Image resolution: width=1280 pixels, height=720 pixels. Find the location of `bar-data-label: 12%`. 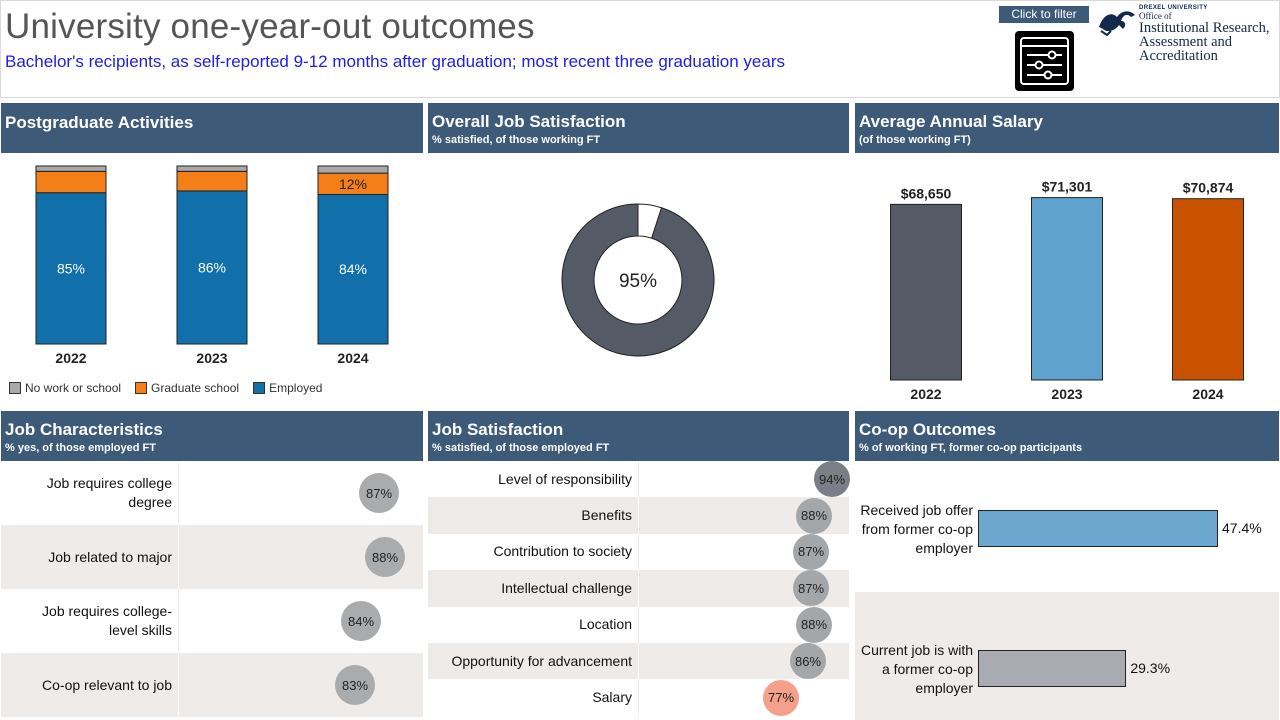

bar-data-label: 12% is located at coordinates (353, 184).